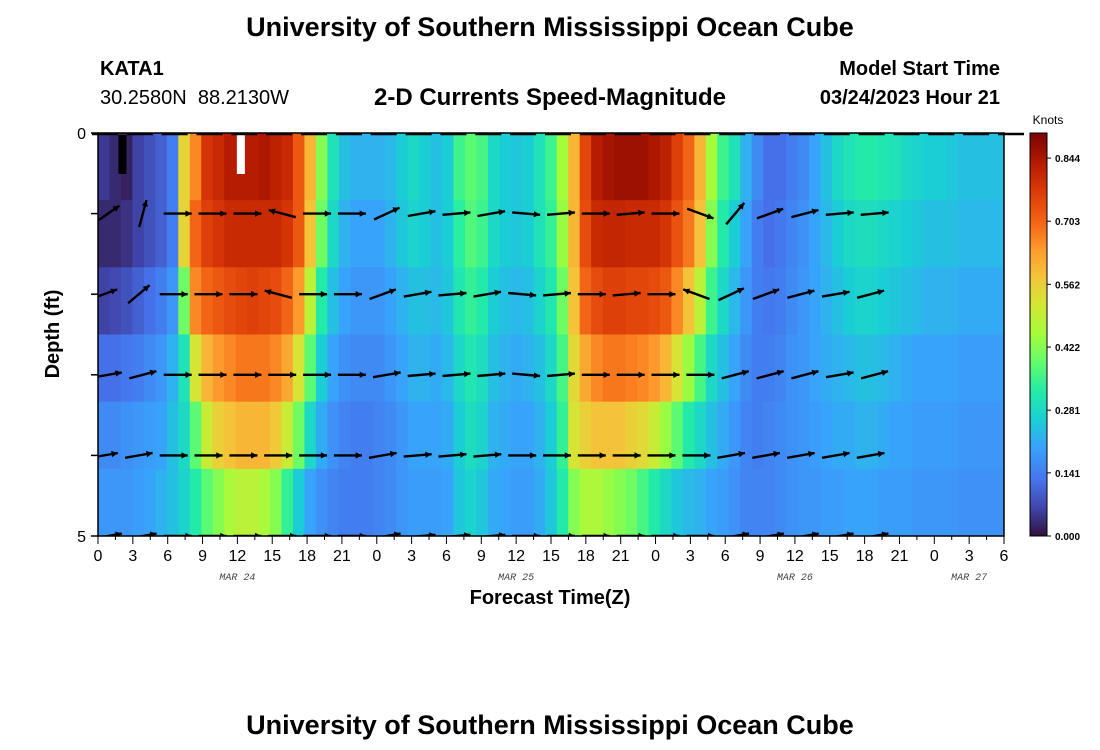  Describe the element at coordinates (237, 578) in the screenshot. I see `date-label: MAR 24` at that location.